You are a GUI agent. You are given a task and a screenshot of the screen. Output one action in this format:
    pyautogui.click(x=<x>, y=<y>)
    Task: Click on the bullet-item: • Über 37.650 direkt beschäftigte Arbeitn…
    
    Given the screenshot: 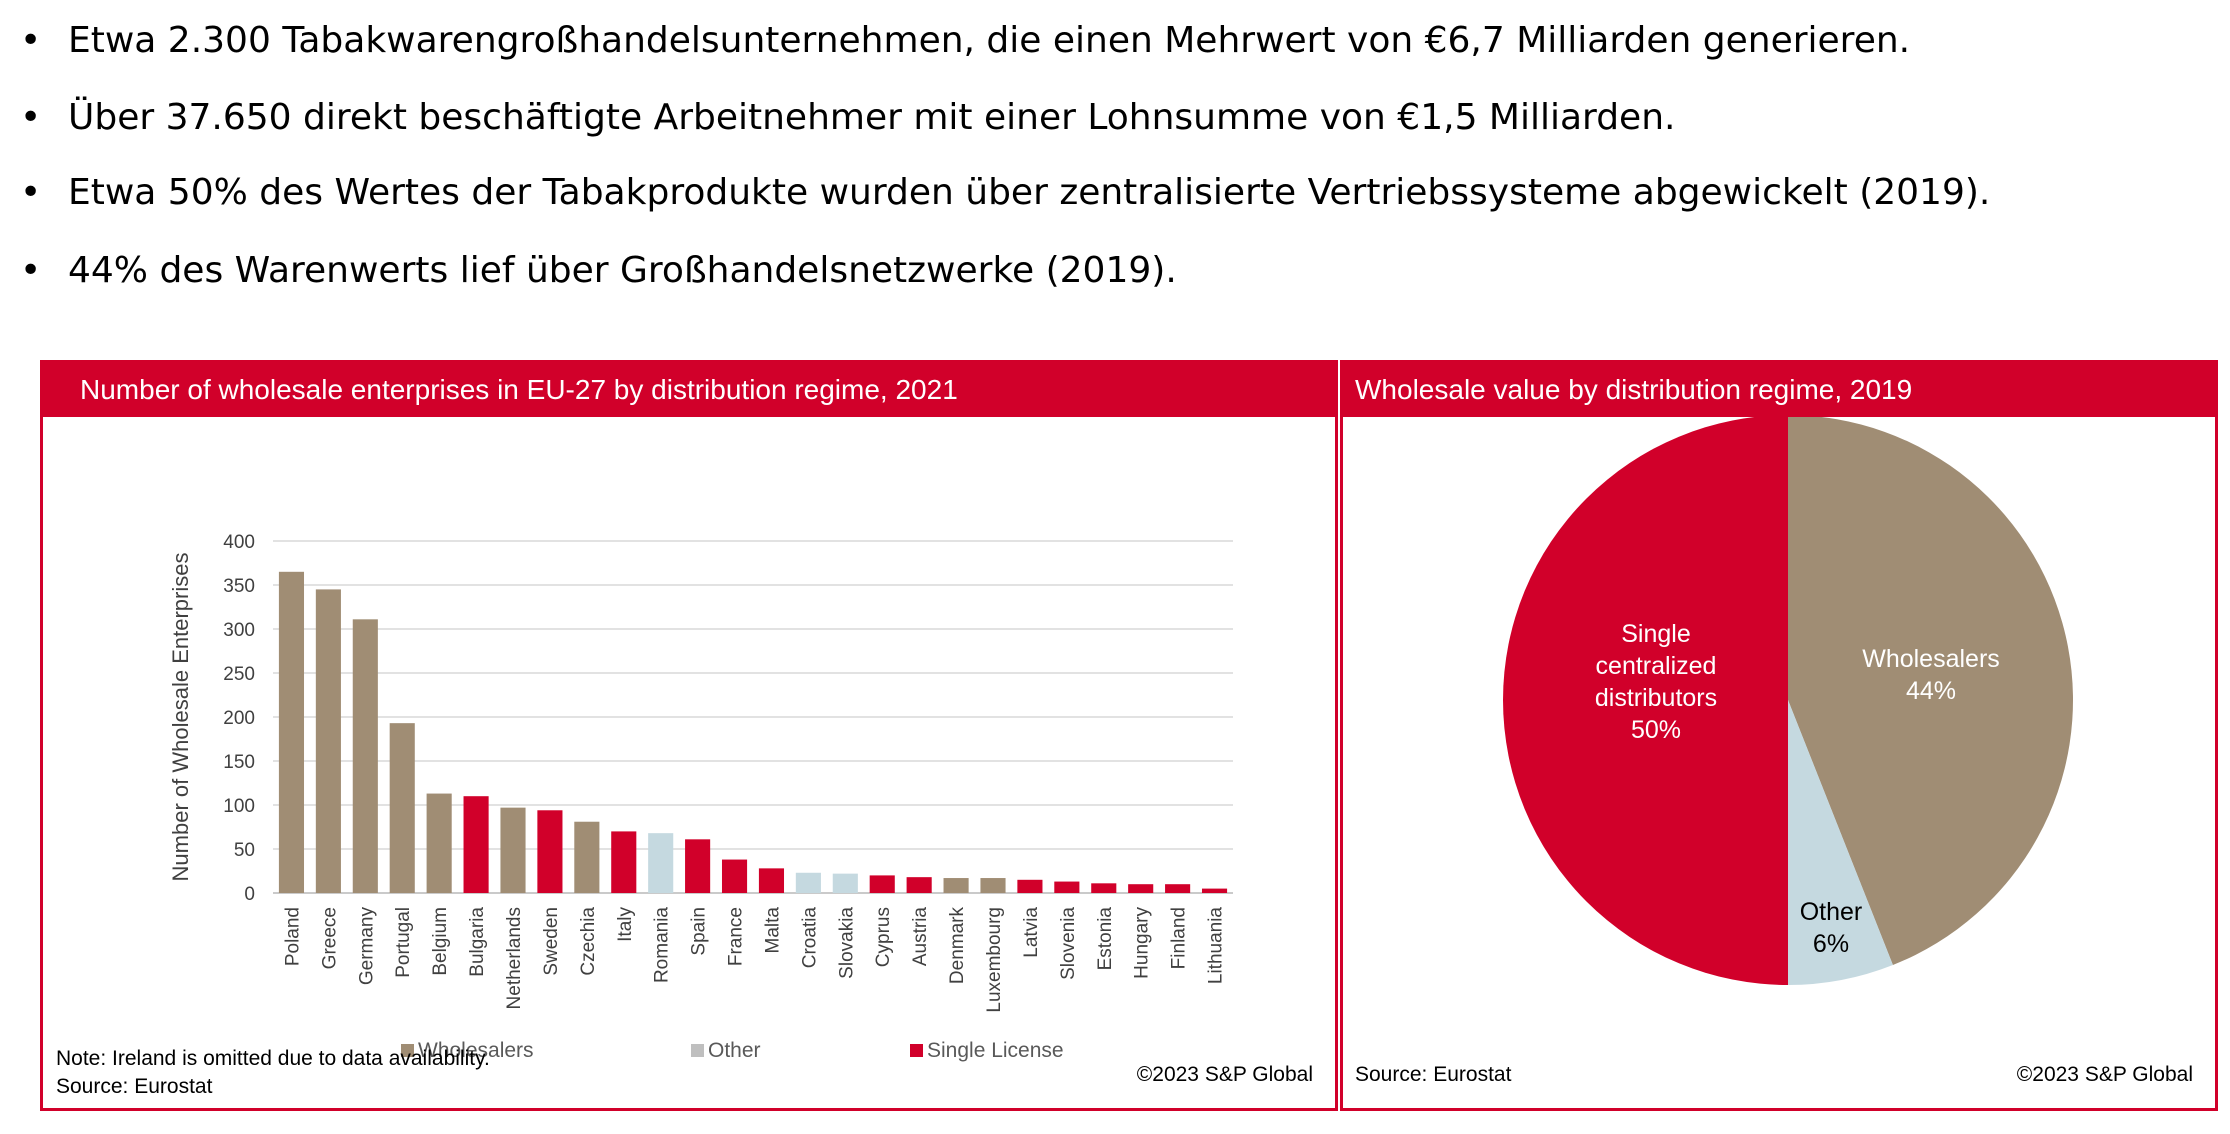 What is the action you would take?
    pyautogui.click(x=847, y=118)
    